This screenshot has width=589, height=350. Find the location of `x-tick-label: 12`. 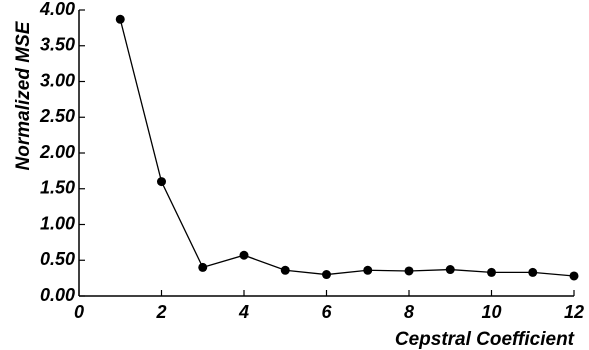

x-tick-label: 12 is located at coordinates (574, 312).